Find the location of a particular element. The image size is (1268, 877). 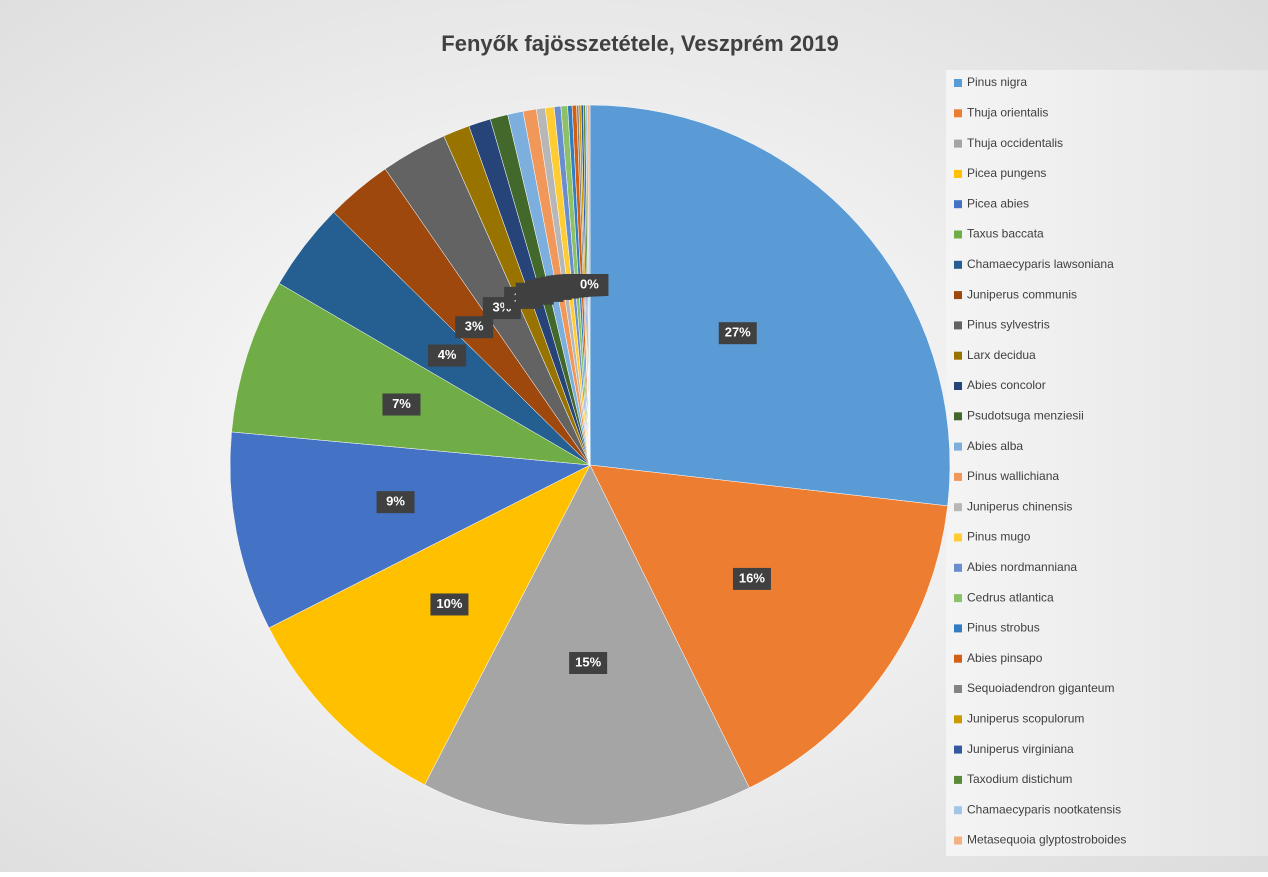

data-label: 0% is located at coordinates (589, 283).